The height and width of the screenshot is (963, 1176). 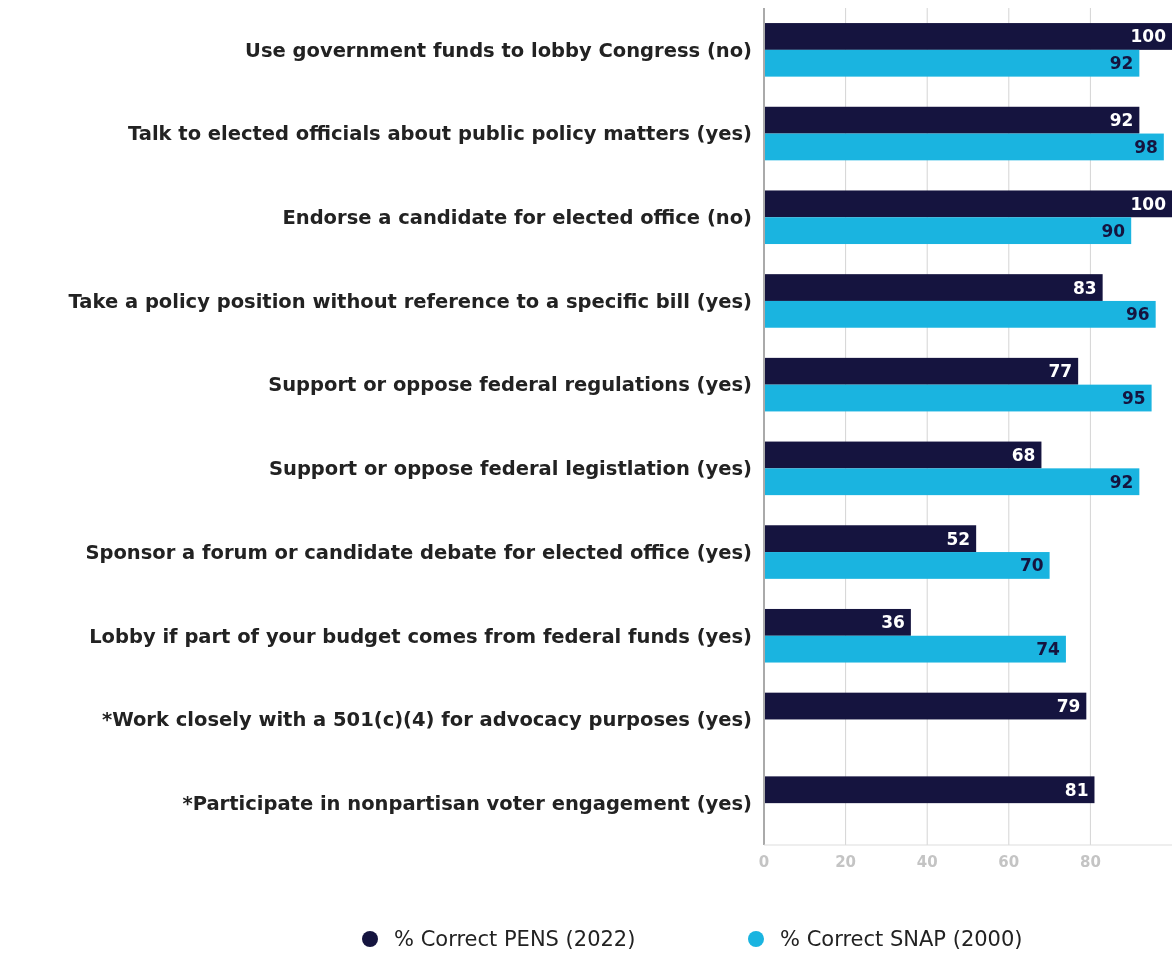 I want to click on data-label: 96, so click(x=1138, y=314).